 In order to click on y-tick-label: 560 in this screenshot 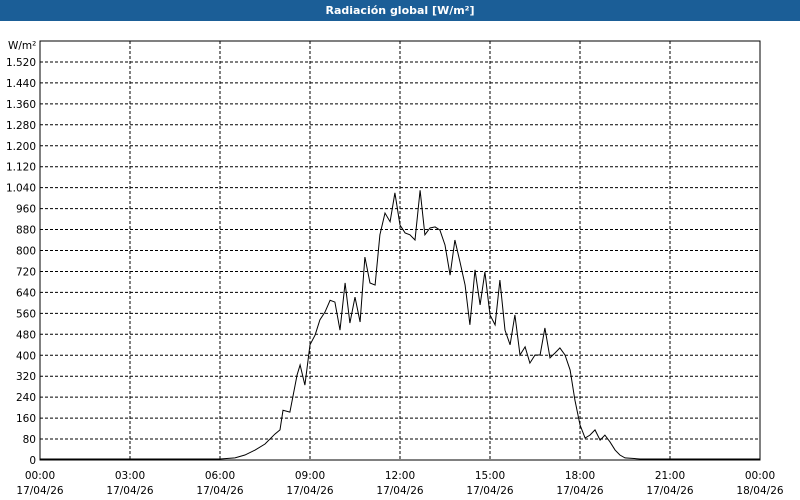, I will do `click(26, 314)`.